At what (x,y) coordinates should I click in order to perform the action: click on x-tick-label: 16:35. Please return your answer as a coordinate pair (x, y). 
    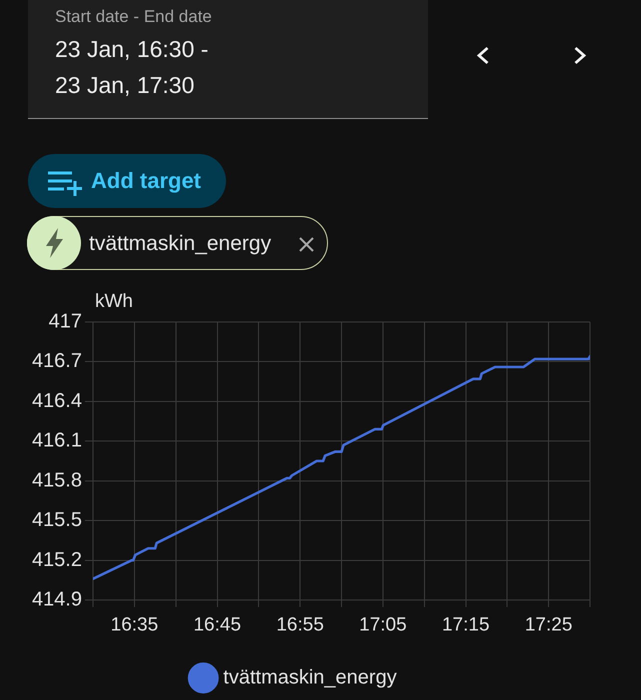
    Looking at the image, I should click on (134, 625).